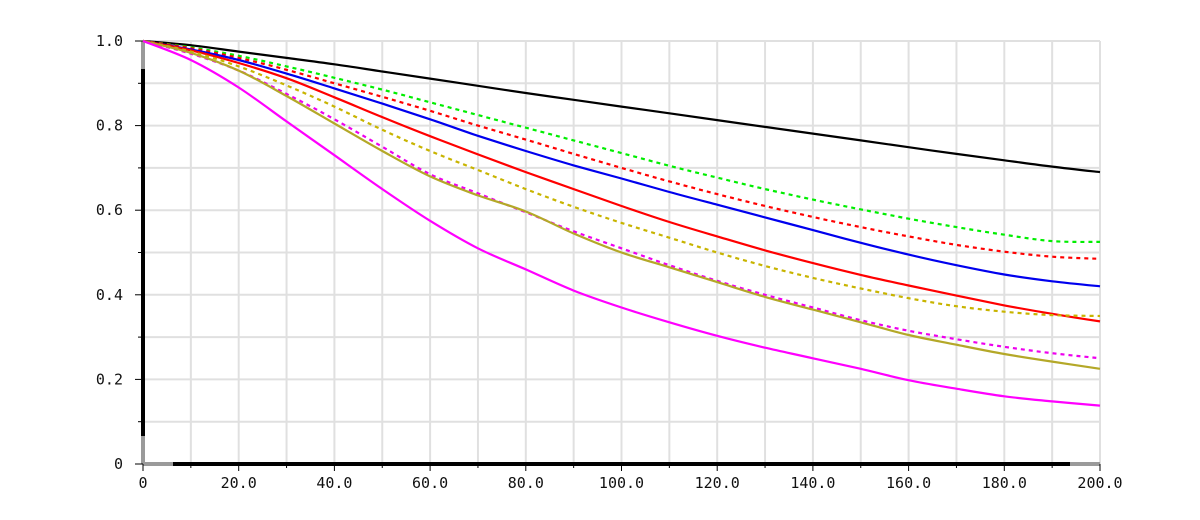  I want to click on y-tick-label: 0.6, so click(109, 210).